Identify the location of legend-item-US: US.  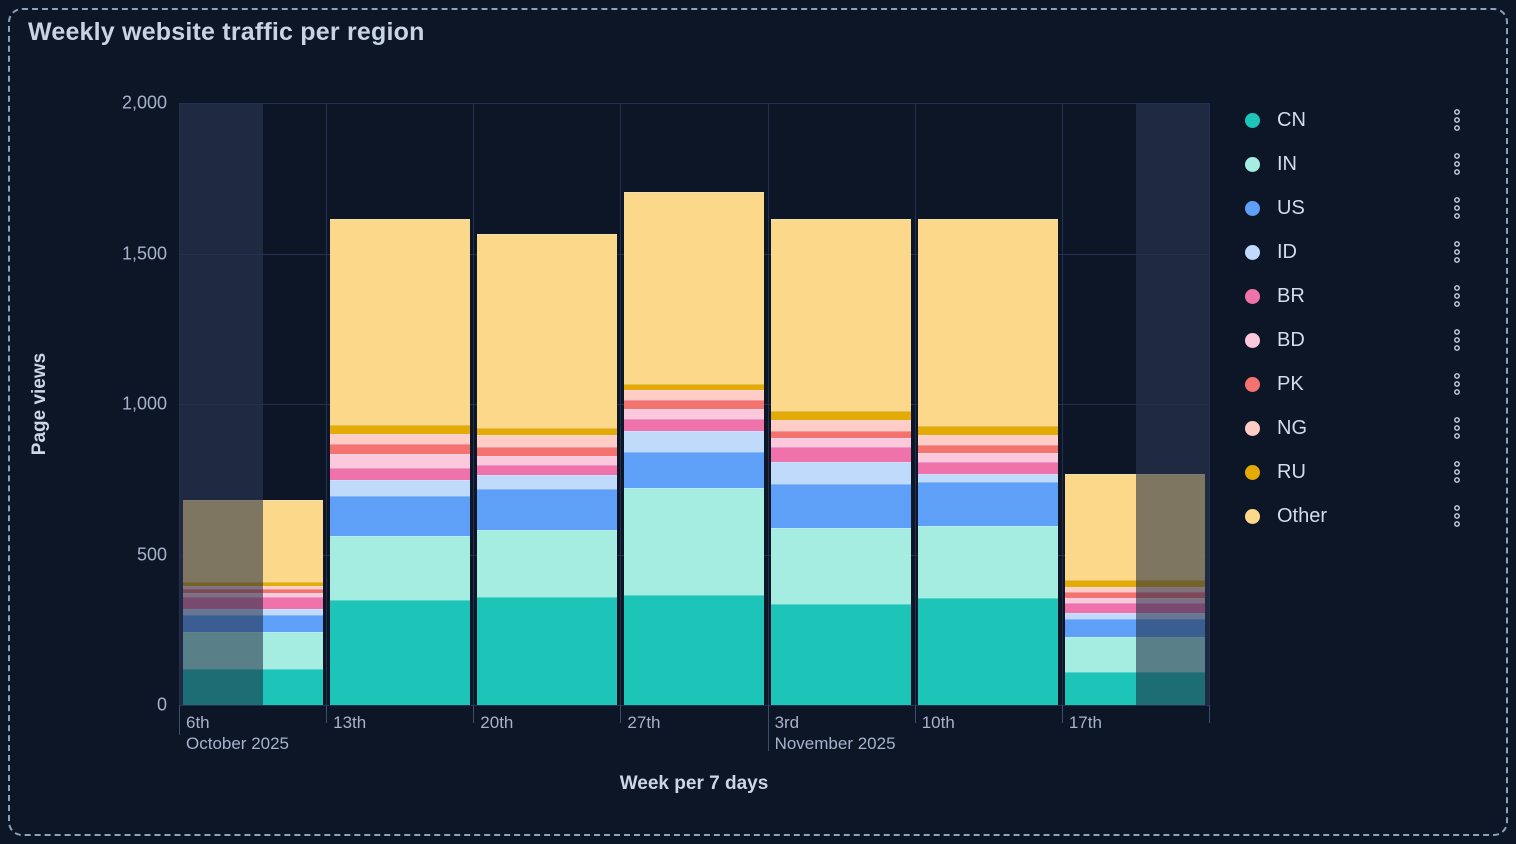
(1354, 208).